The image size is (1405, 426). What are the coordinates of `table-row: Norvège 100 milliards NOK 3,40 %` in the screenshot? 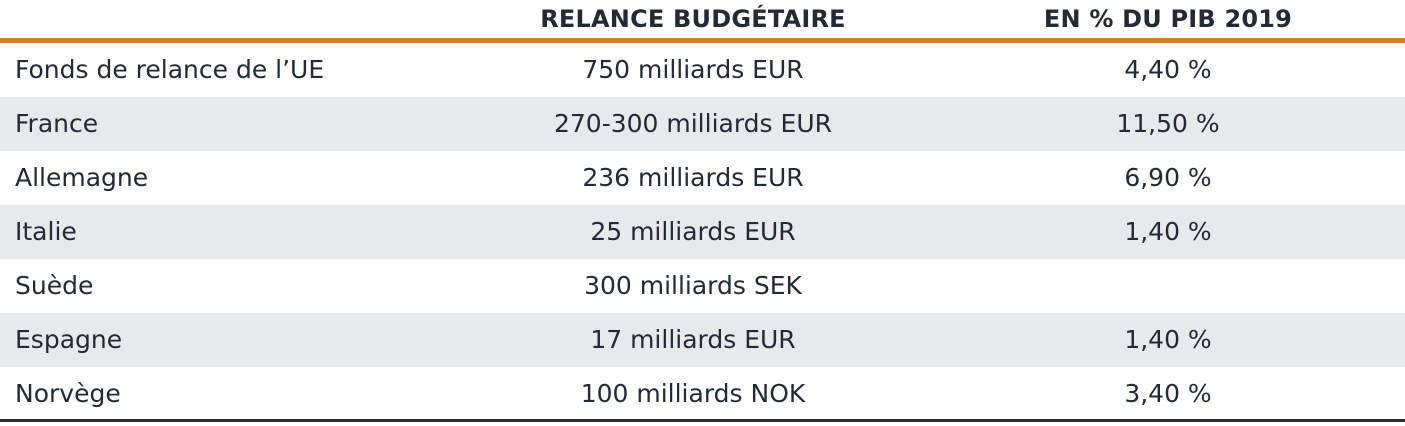 It's located at (702, 394).